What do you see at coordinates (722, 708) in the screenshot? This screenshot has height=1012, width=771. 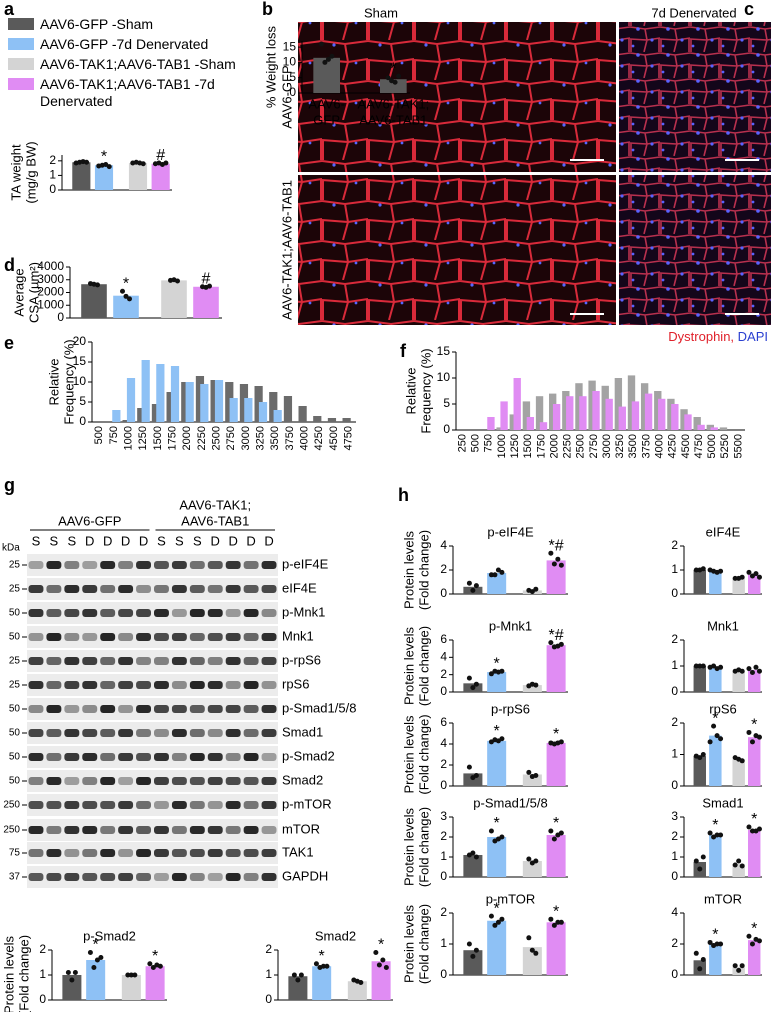 I see `chart-title: rpS6` at bounding box center [722, 708].